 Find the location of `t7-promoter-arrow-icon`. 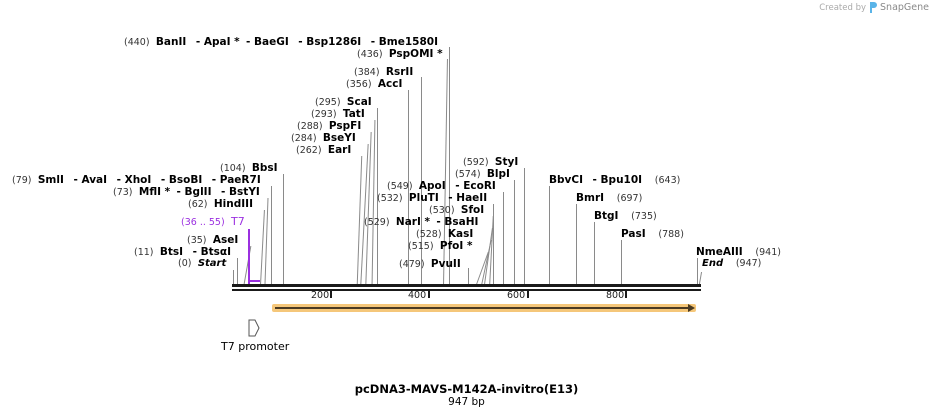

t7-promoter-arrow-icon is located at coordinates (254, 328).